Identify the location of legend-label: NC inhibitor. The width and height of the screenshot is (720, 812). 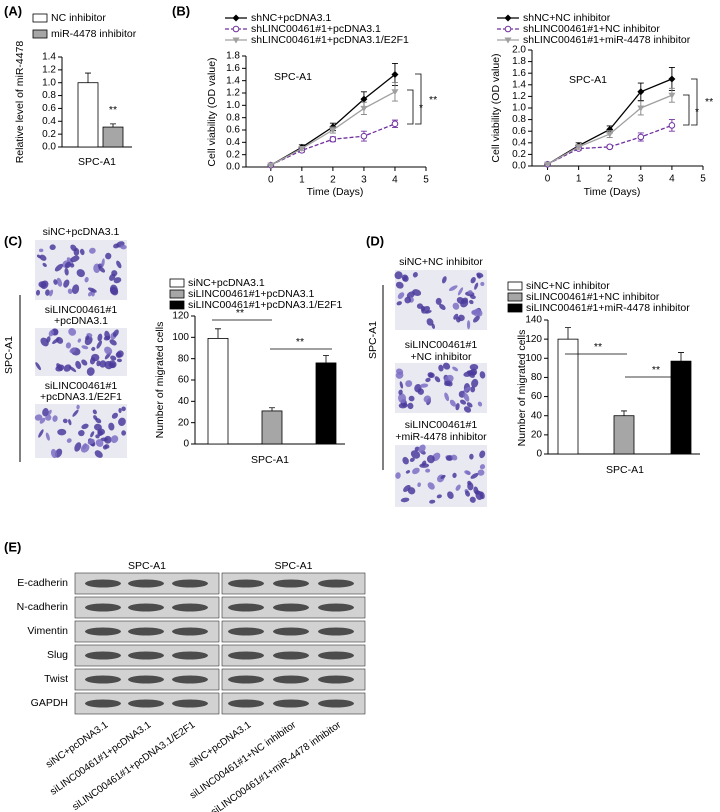
(78, 18).